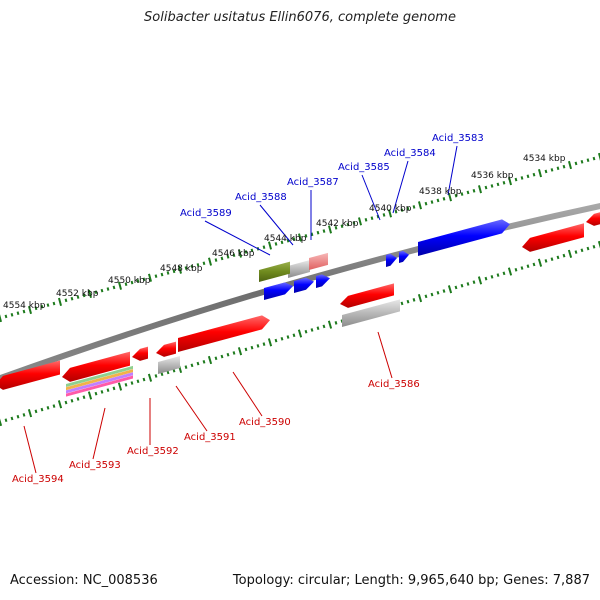 This screenshot has width=600, height=600. I want to click on olive-feature, so click(274, 271).